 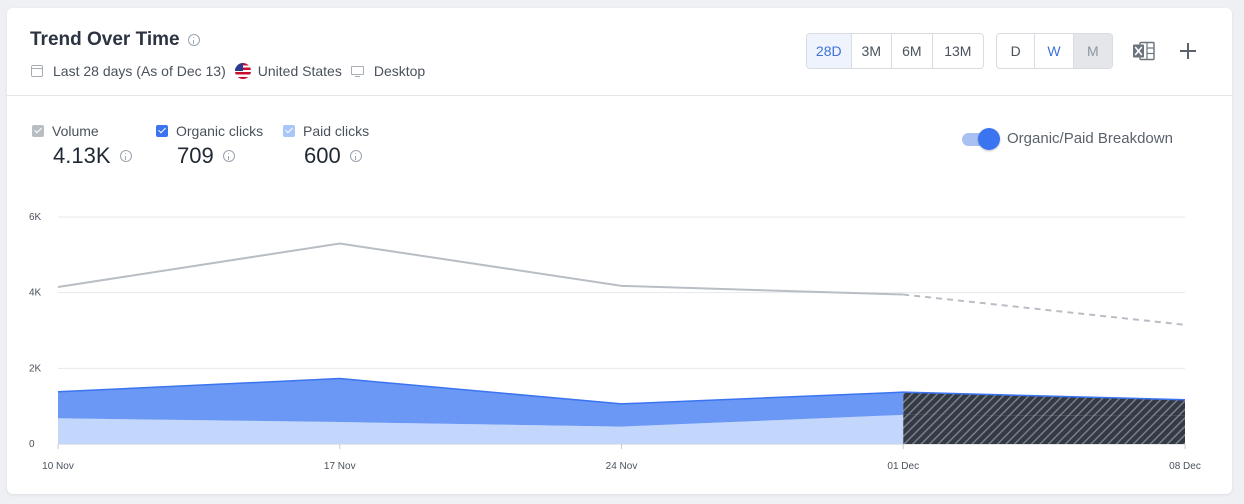 What do you see at coordinates (35, 293) in the screenshot?
I see `y-tick-label: 4K` at bounding box center [35, 293].